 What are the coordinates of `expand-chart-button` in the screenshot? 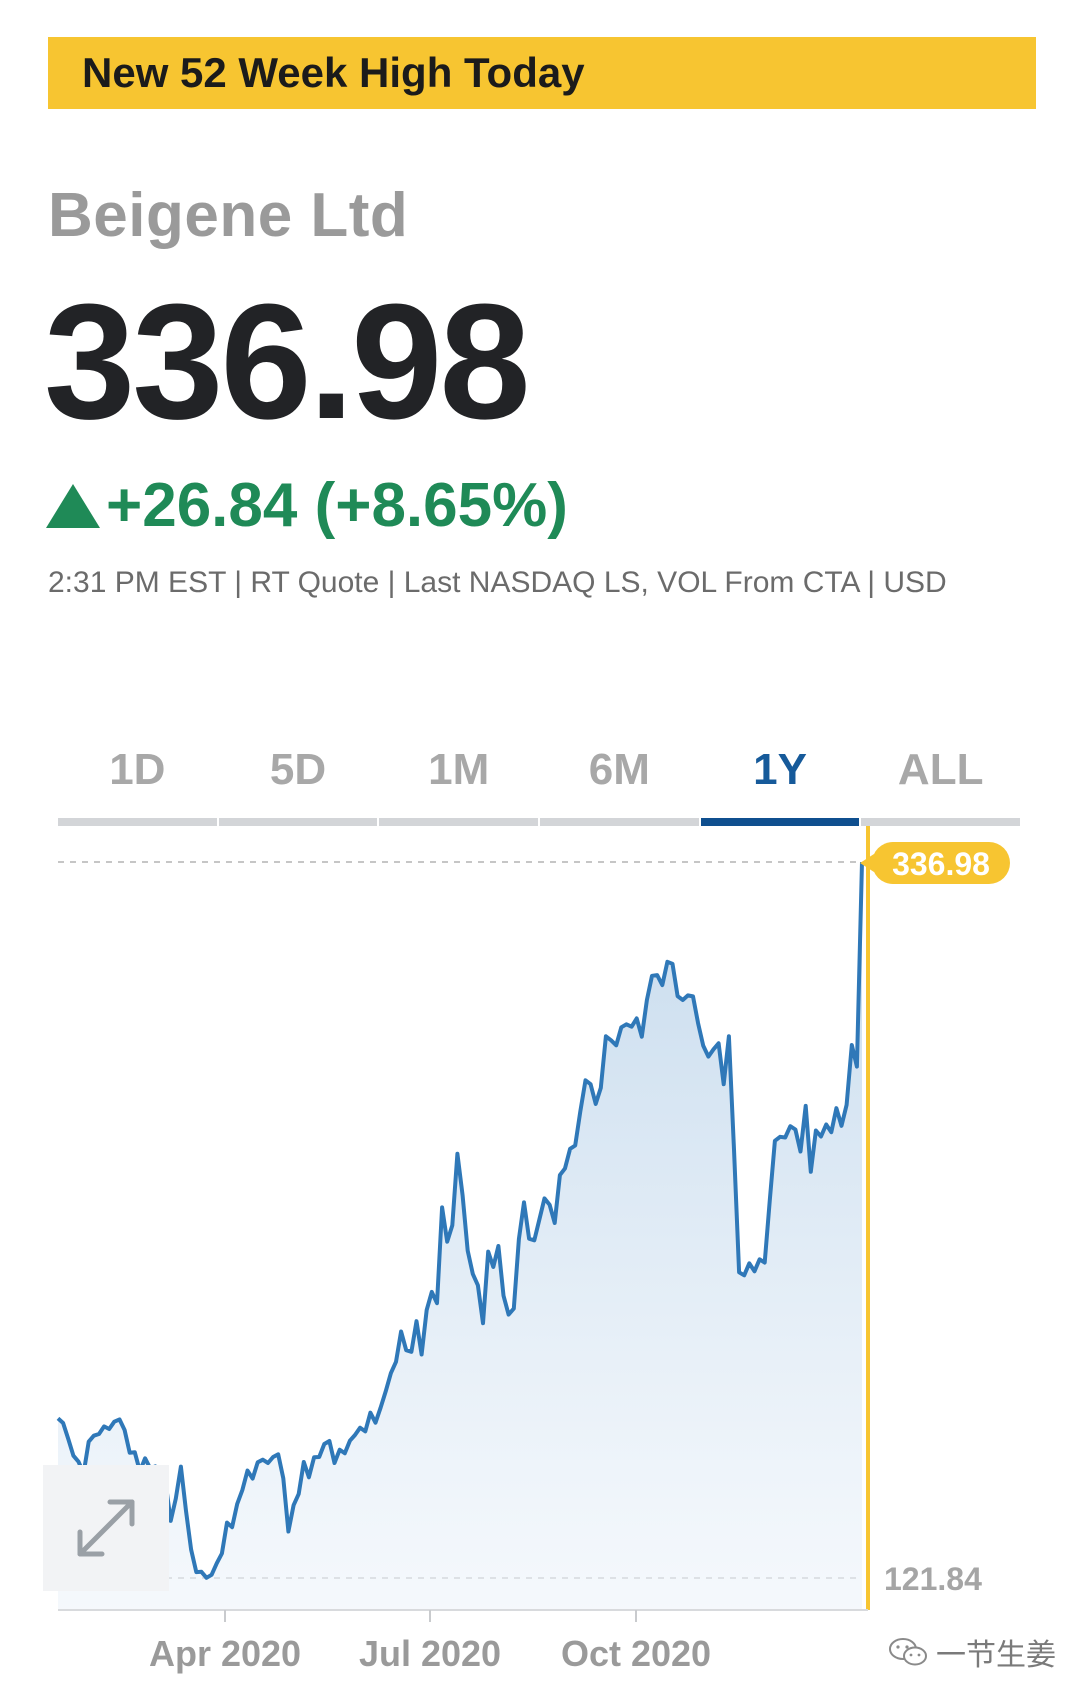 It's located at (106, 1528).